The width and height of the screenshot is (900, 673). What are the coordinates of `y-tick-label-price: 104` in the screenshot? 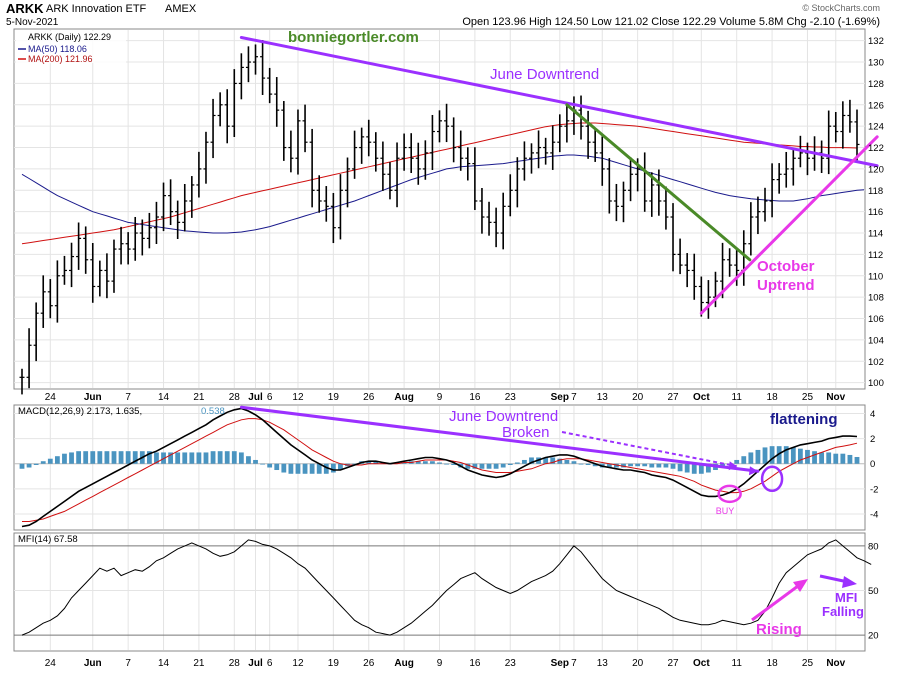 It's located at (876, 340).